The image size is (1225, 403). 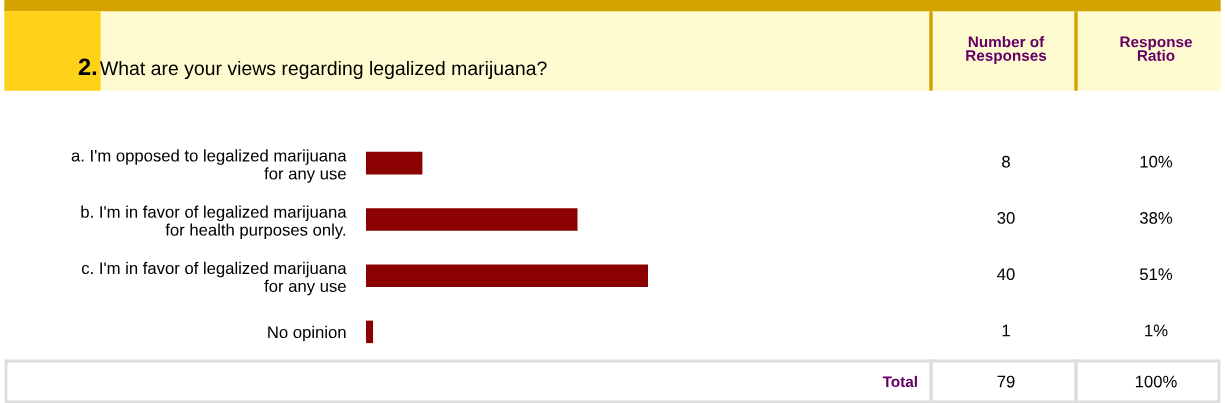 I want to click on text: 79, so click(x=1006, y=381).